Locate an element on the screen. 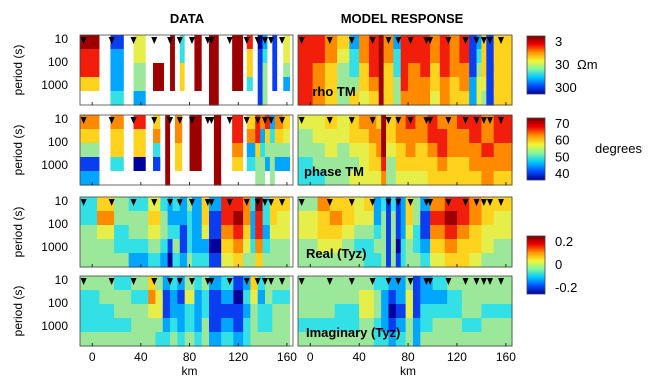 The image size is (650, 381). model-heatmap-imag is located at coordinates (405, 311).